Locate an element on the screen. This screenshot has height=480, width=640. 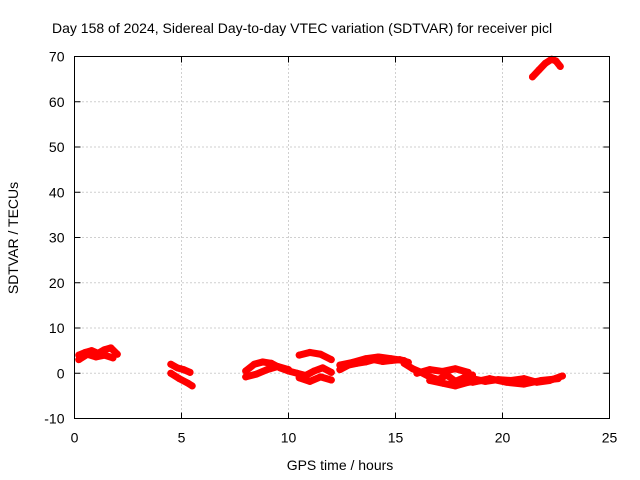
x-tick-label: 0 is located at coordinates (75, 438).